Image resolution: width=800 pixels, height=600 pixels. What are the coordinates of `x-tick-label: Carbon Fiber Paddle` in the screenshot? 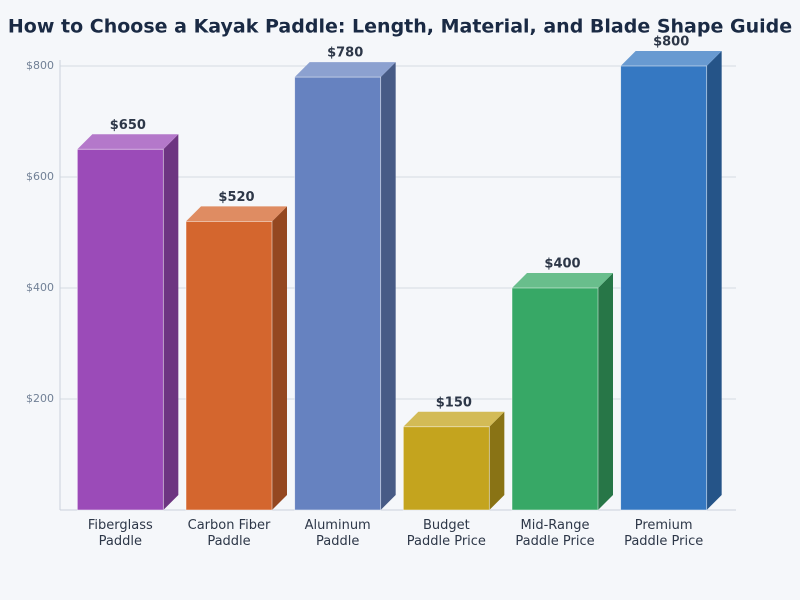 It's located at (229, 533).